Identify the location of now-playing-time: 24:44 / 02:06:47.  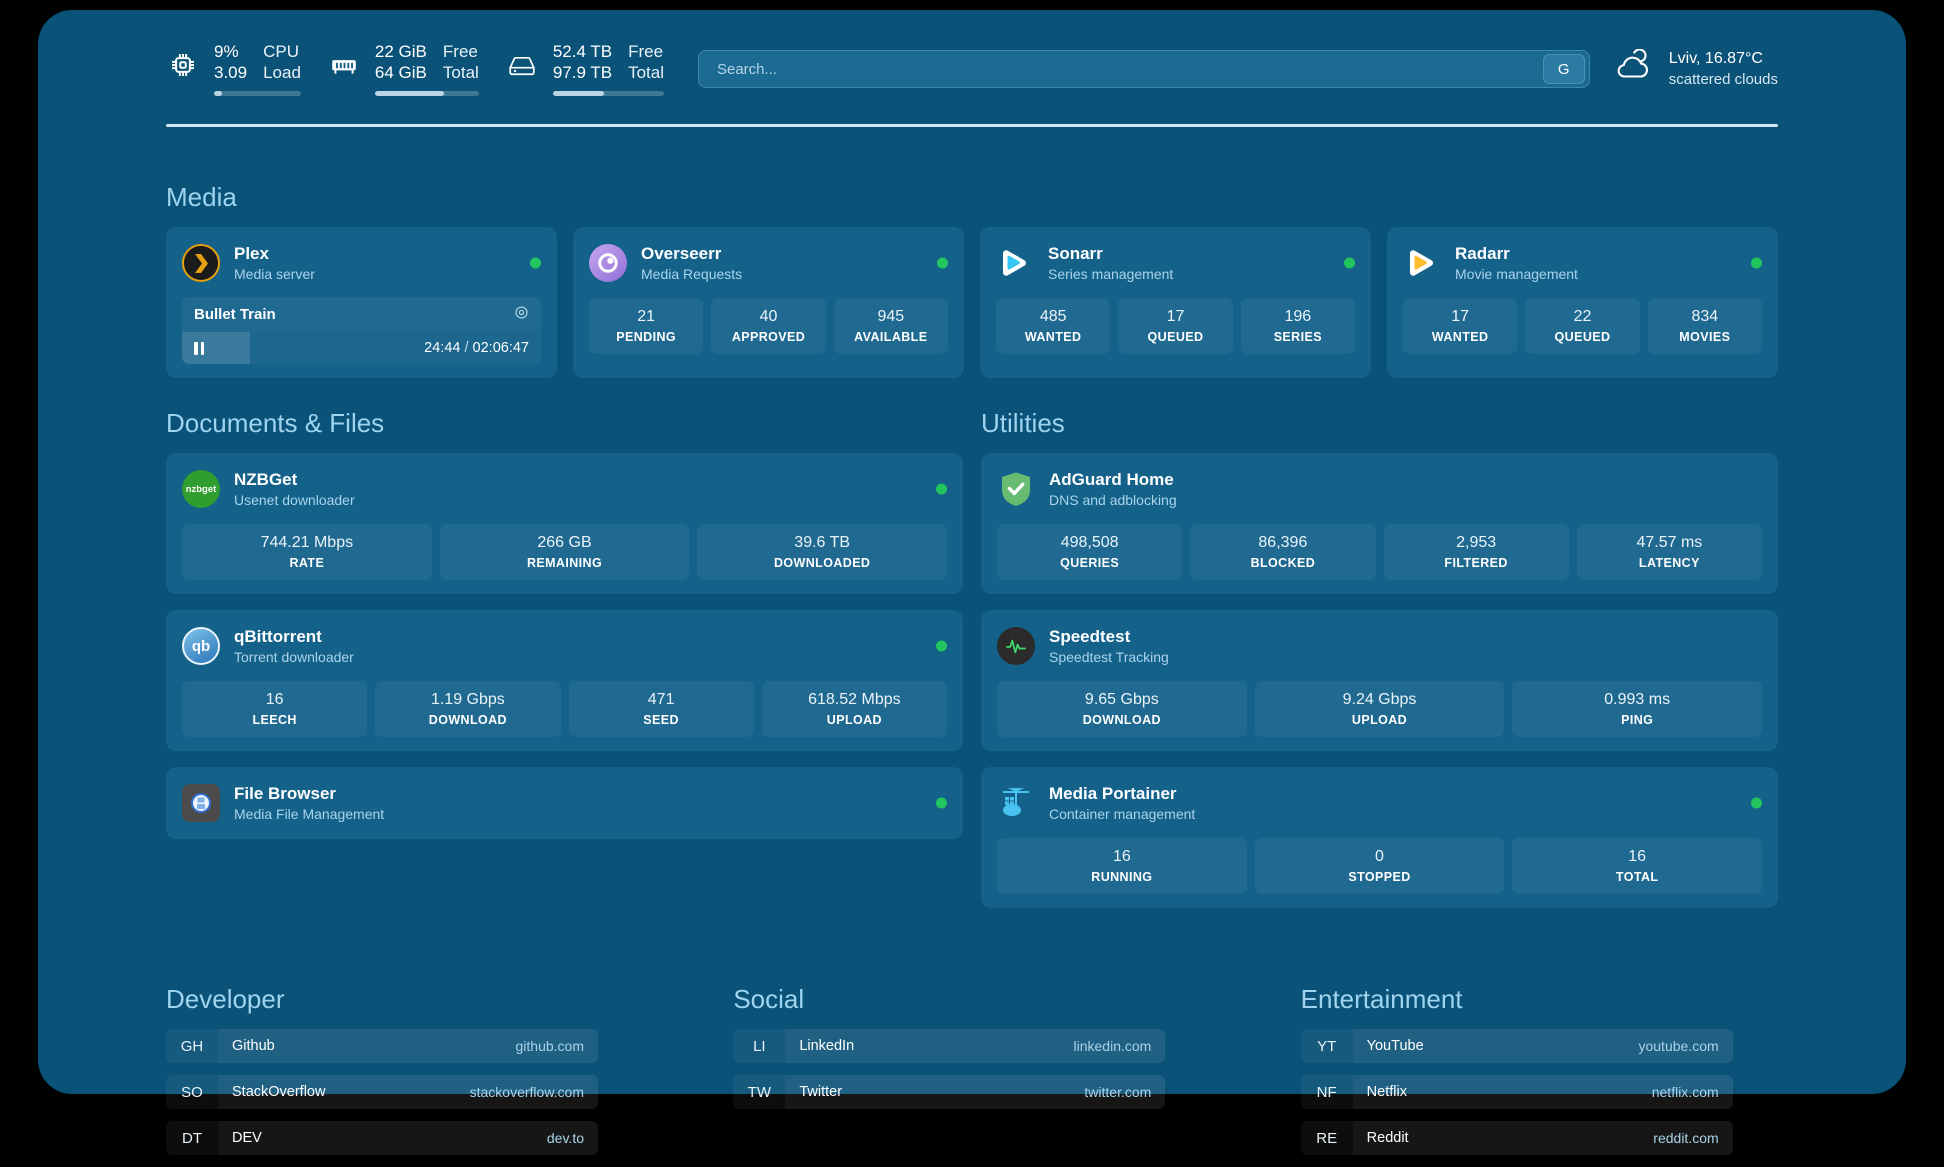
(476, 348).